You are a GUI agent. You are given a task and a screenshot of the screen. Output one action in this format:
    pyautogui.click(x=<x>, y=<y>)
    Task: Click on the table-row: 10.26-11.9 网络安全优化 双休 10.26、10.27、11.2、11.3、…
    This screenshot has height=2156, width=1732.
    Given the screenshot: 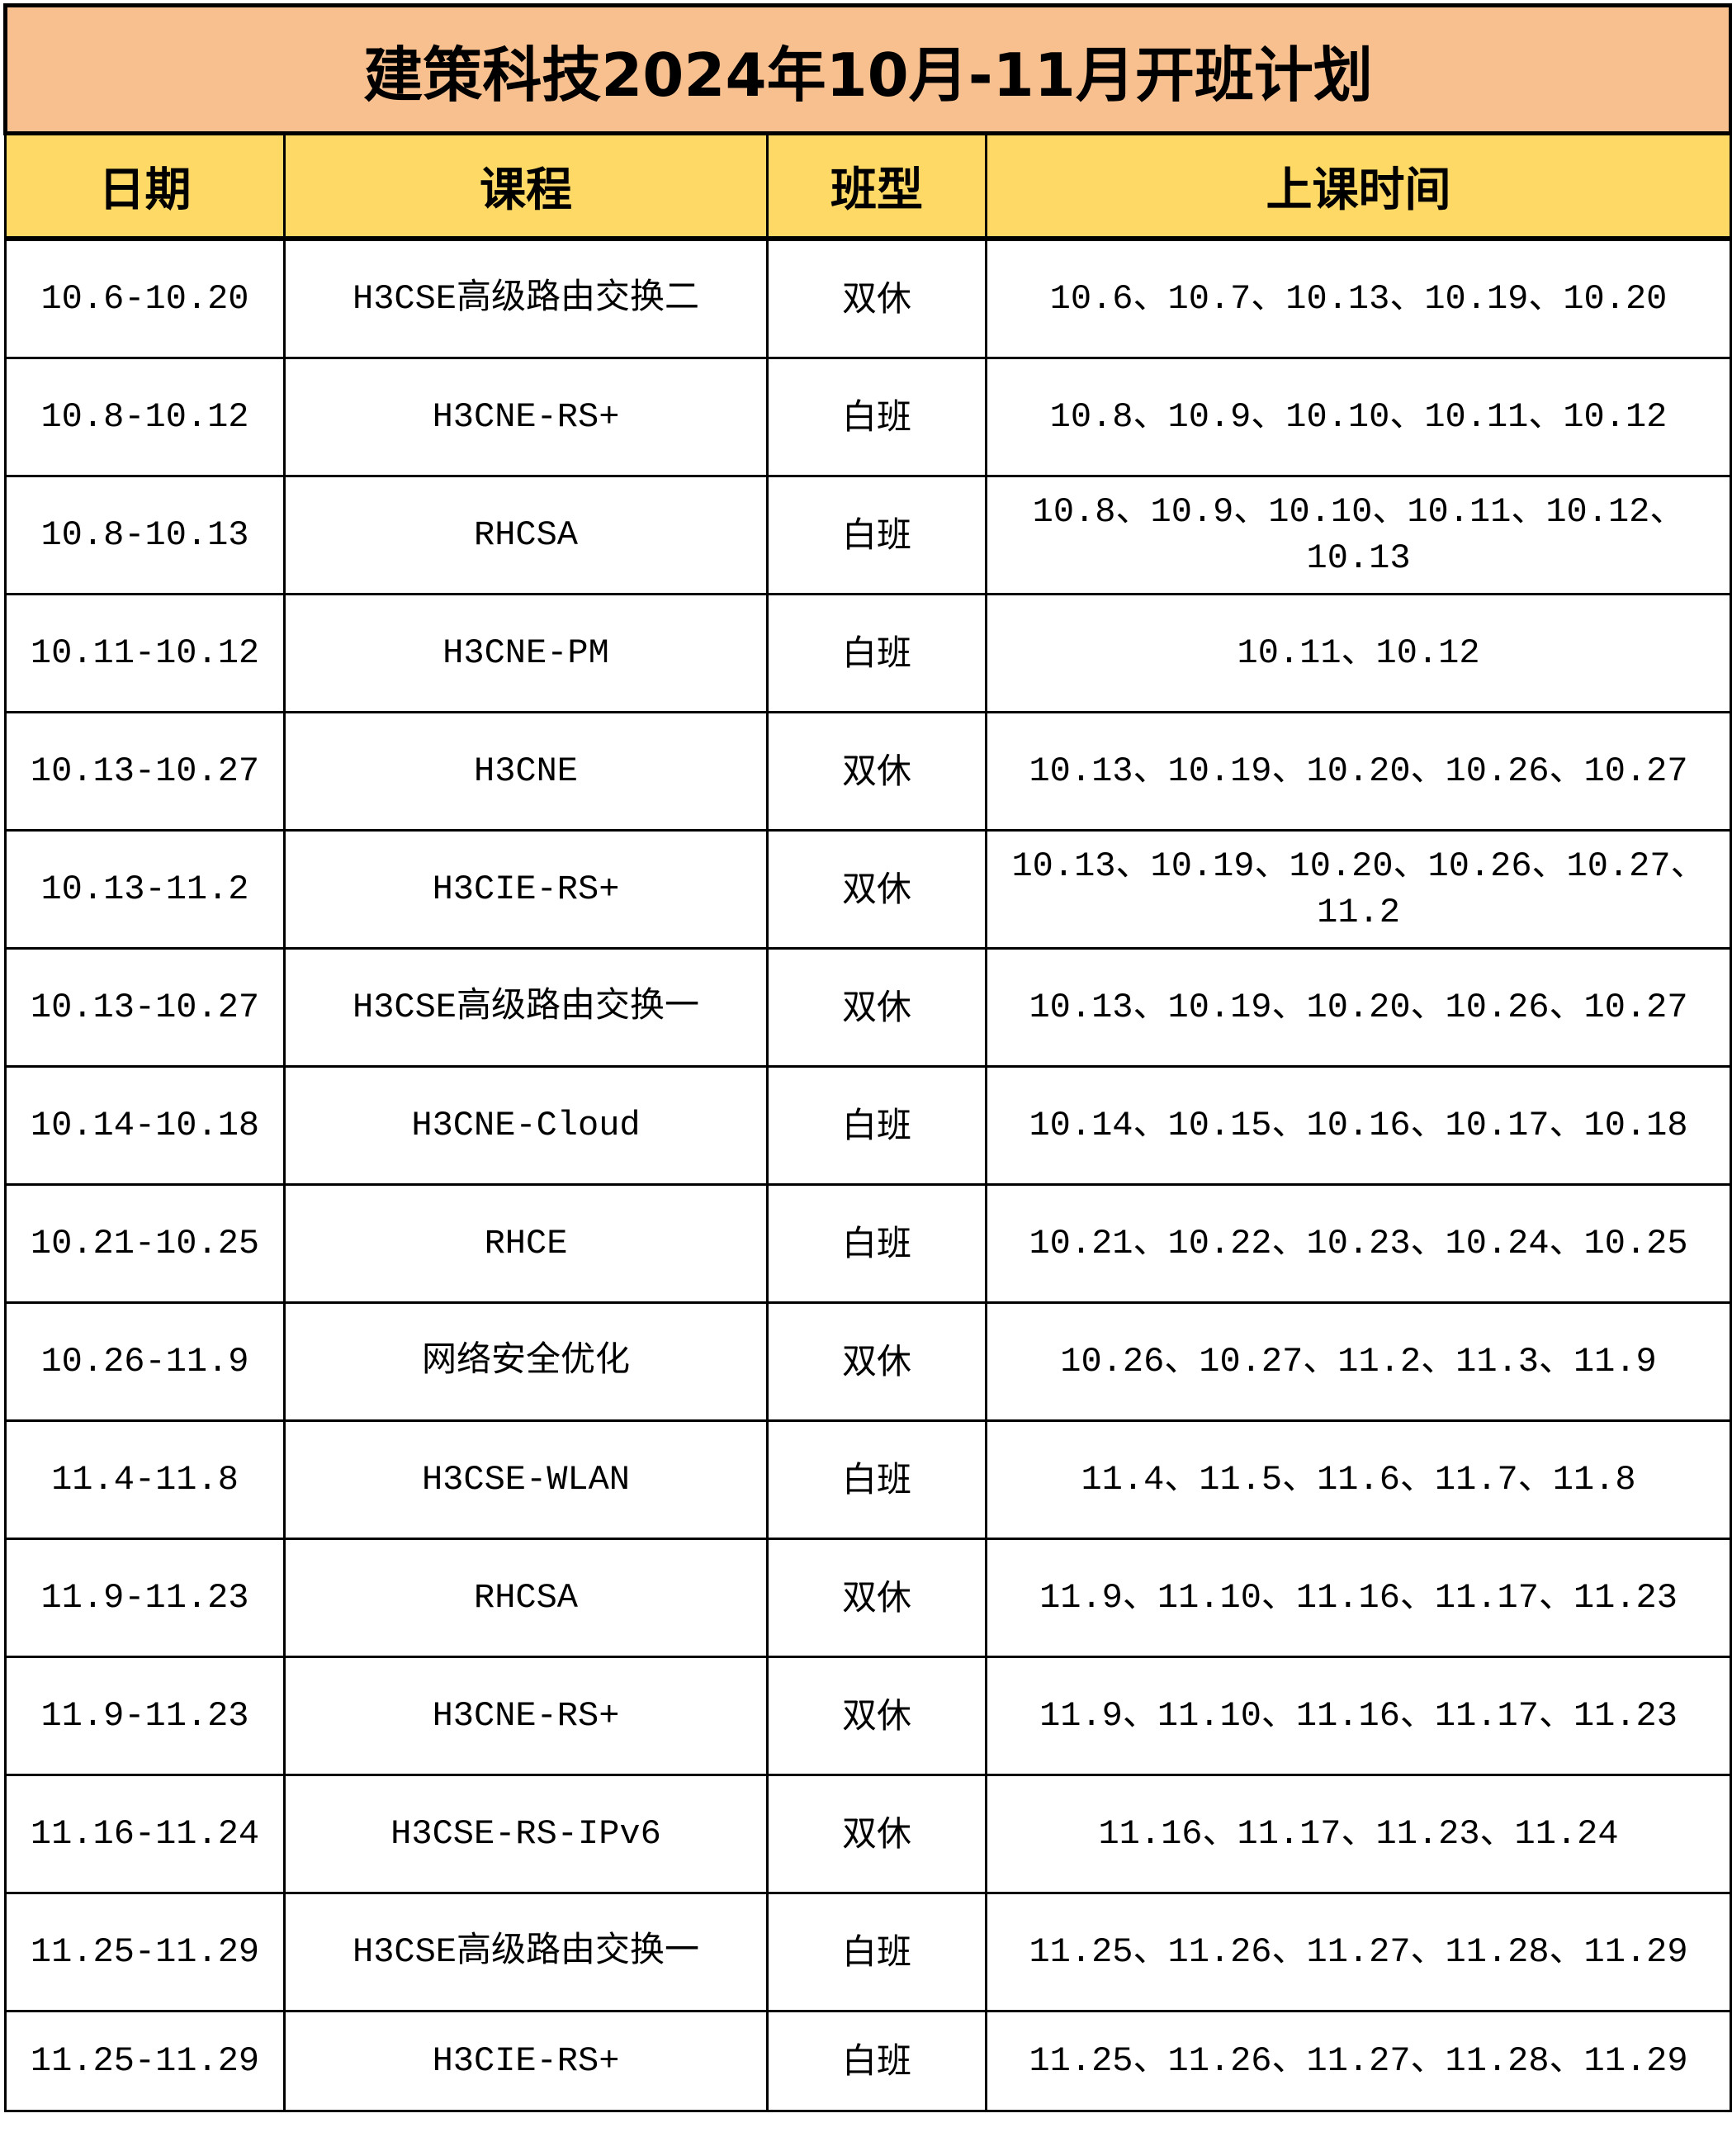 What is the action you would take?
    pyautogui.click(x=868, y=1361)
    